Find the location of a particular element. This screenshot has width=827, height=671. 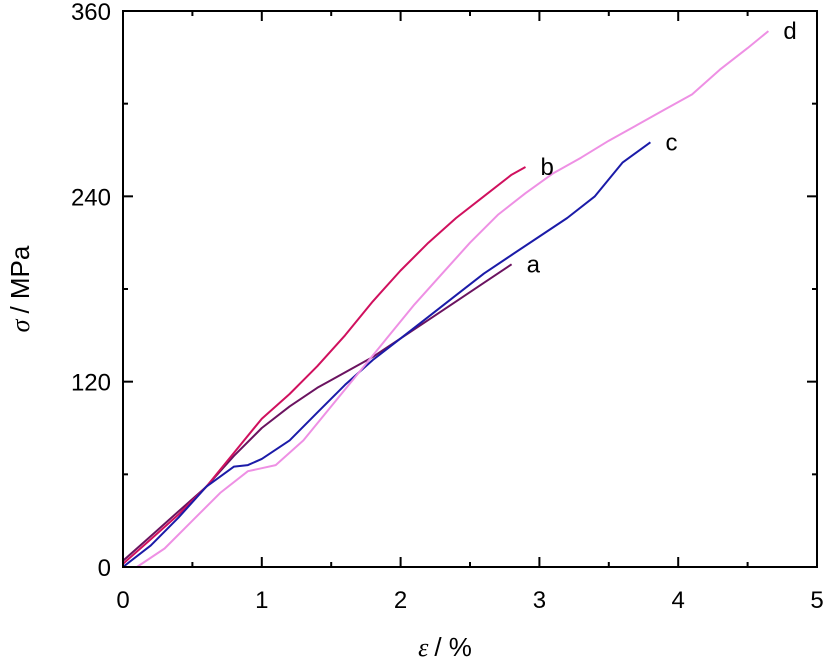

series-label-b: b is located at coordinates (547, 167).